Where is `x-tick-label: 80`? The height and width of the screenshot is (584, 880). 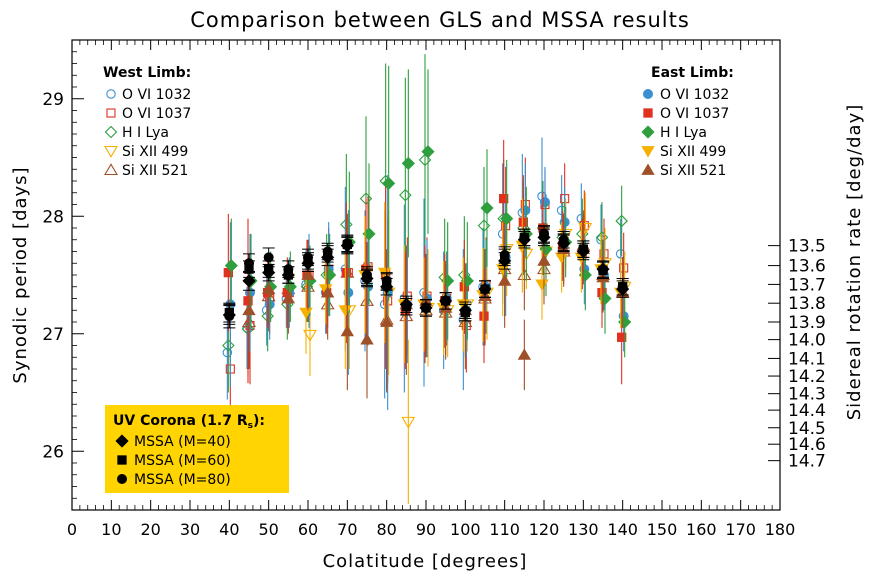 x-tick-label: 80 is located at coordinates (386, 529).